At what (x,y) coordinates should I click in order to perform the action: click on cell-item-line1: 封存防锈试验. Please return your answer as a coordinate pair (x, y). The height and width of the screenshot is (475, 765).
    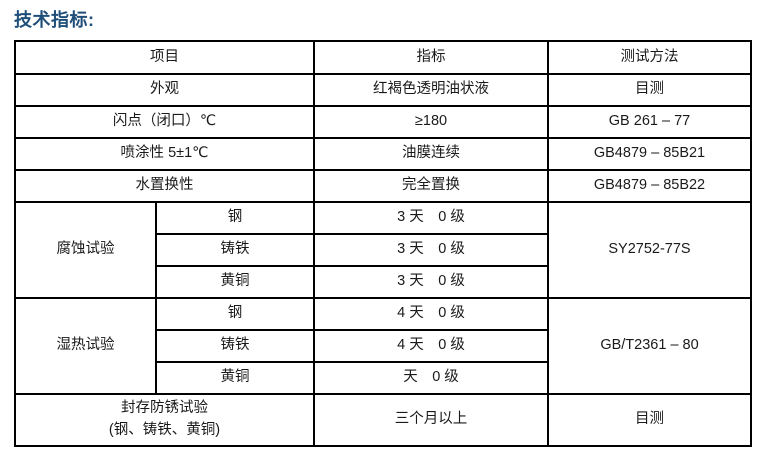
    Looking at the image, I should click on (164, 408).